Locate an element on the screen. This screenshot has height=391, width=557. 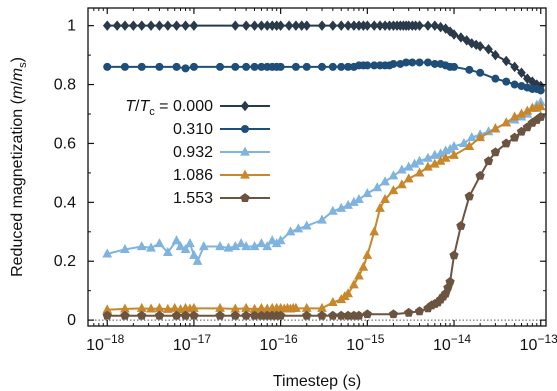
x-tick-label: 10−13 is located at coordinates (538, 343).